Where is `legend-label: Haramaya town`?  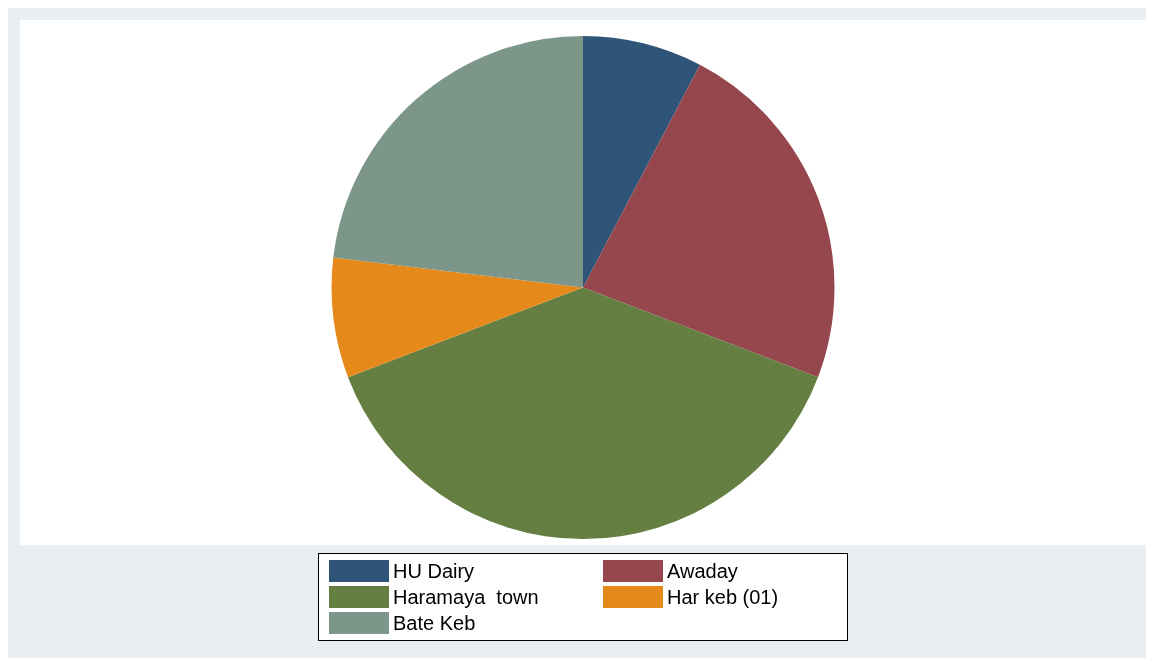 legend-label: Haramaya town is located at coordinates (466, 597).